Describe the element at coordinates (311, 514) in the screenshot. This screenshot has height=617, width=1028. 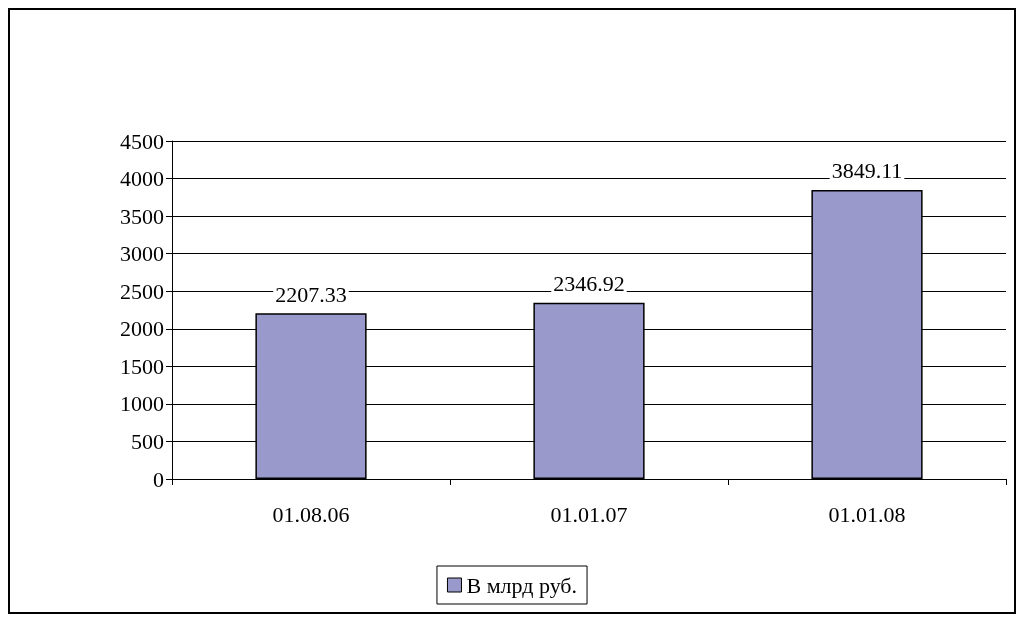
I see `x-tick-label: 01.08.06` at that location.